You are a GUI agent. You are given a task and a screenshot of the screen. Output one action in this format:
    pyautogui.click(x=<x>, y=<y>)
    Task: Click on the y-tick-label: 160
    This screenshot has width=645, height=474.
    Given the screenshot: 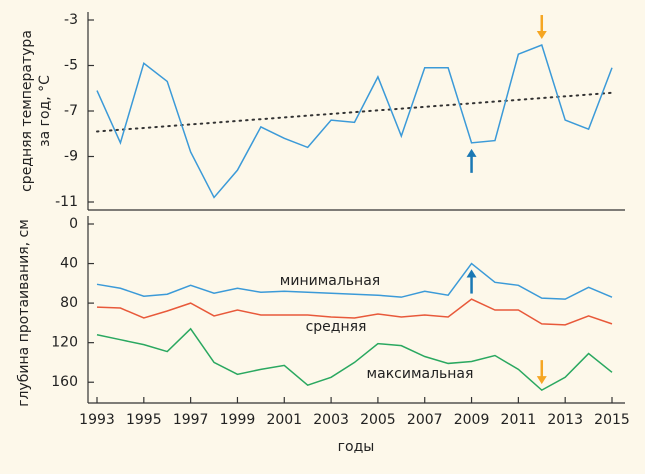 What is the action you would take?
    pyautogui.click(x=64, y=382)
    